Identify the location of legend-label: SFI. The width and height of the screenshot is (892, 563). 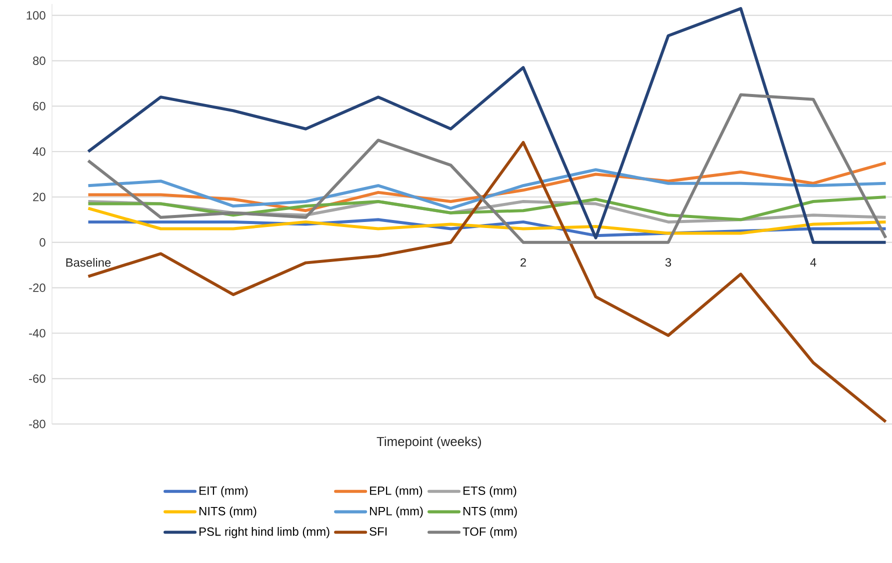
(378, 531).